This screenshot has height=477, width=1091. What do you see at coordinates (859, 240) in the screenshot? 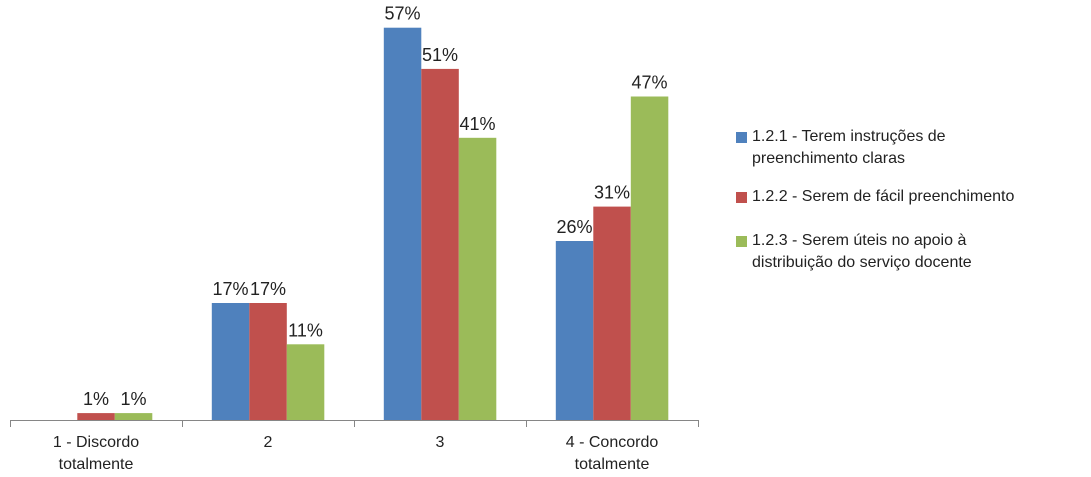
I see `legend-label-series-3-line-1: 1.2.3 - Serem úteis no apoio à` at bounding box center [859, 240].